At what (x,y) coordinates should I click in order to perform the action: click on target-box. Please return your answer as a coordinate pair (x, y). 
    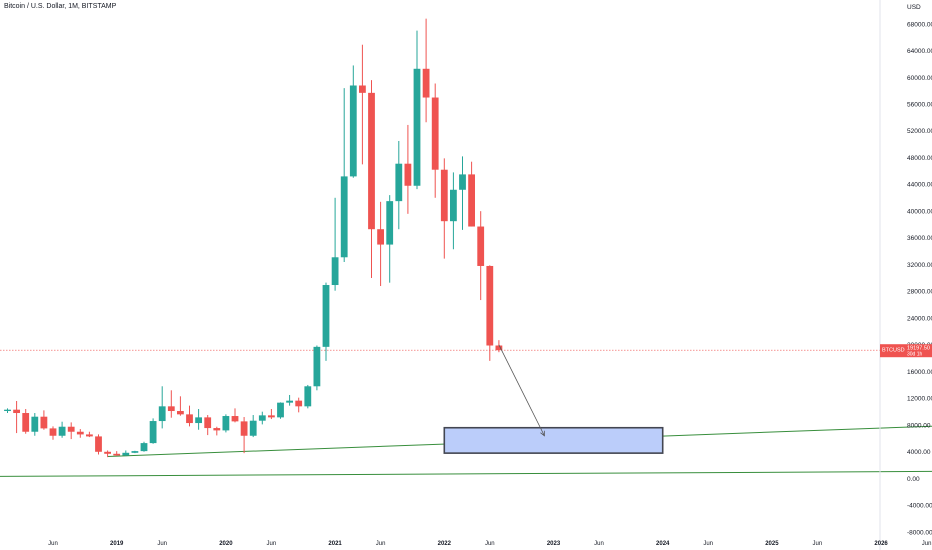
    Looking at the image, I should click on (553, 440).